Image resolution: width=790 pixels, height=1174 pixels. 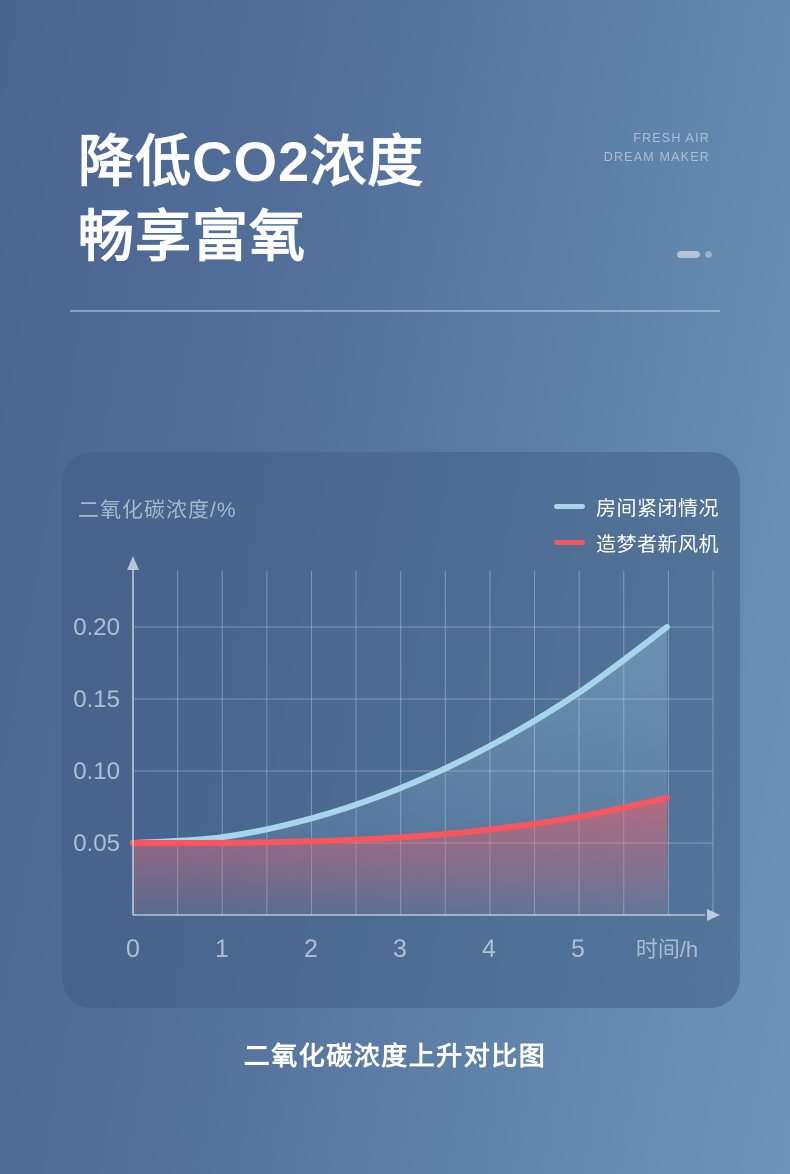 I want to click on x-tick-label: 0, so click(x=133, y=949).